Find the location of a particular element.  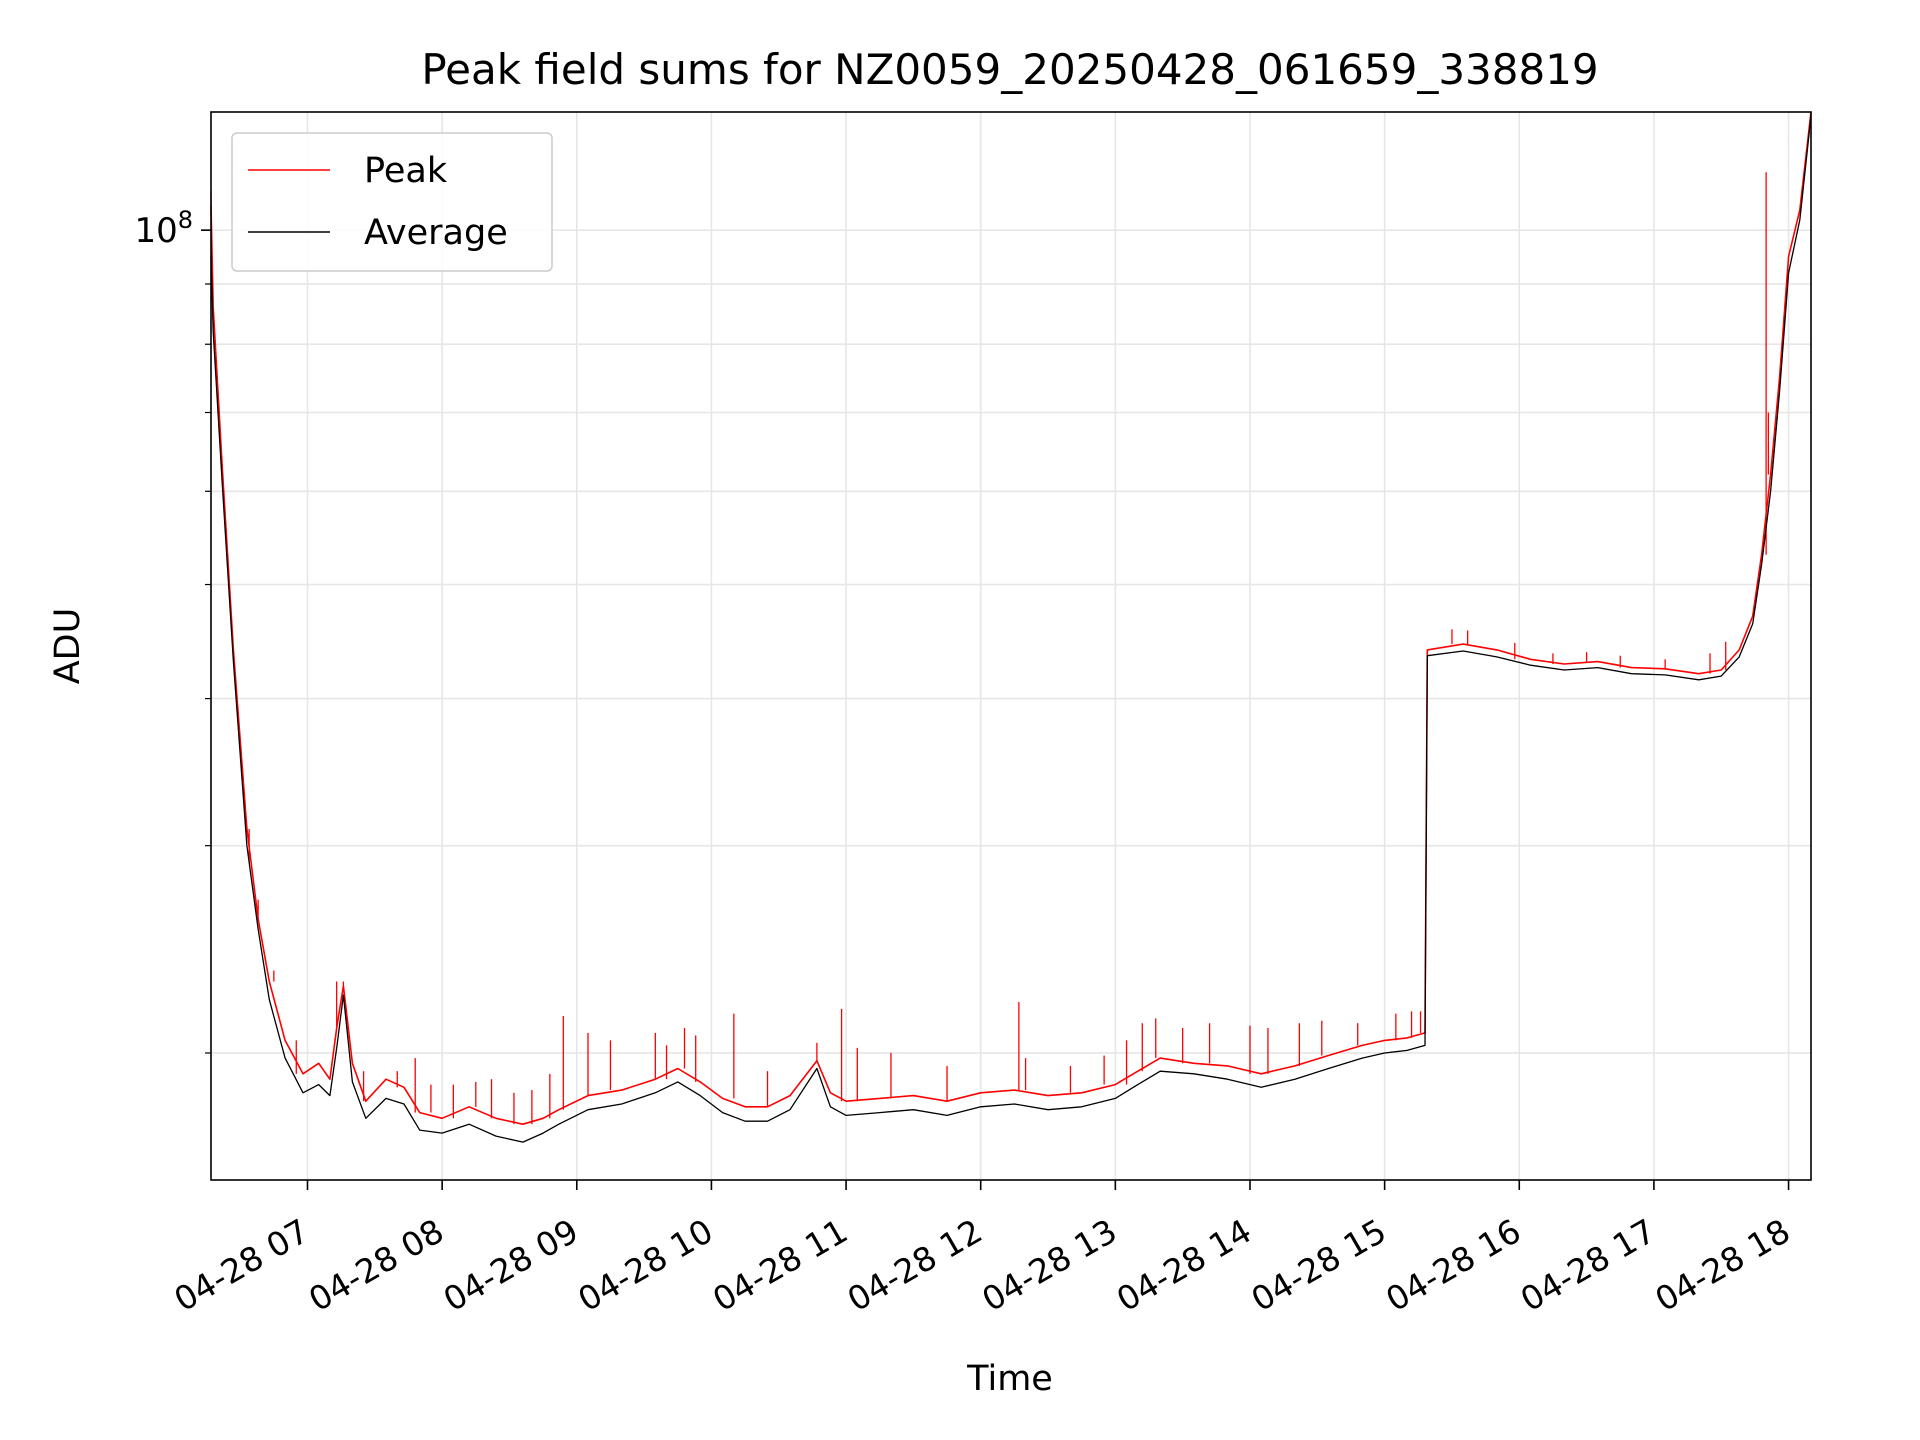

y-tick-exponent: 8 is located at coordinates (185, 220).